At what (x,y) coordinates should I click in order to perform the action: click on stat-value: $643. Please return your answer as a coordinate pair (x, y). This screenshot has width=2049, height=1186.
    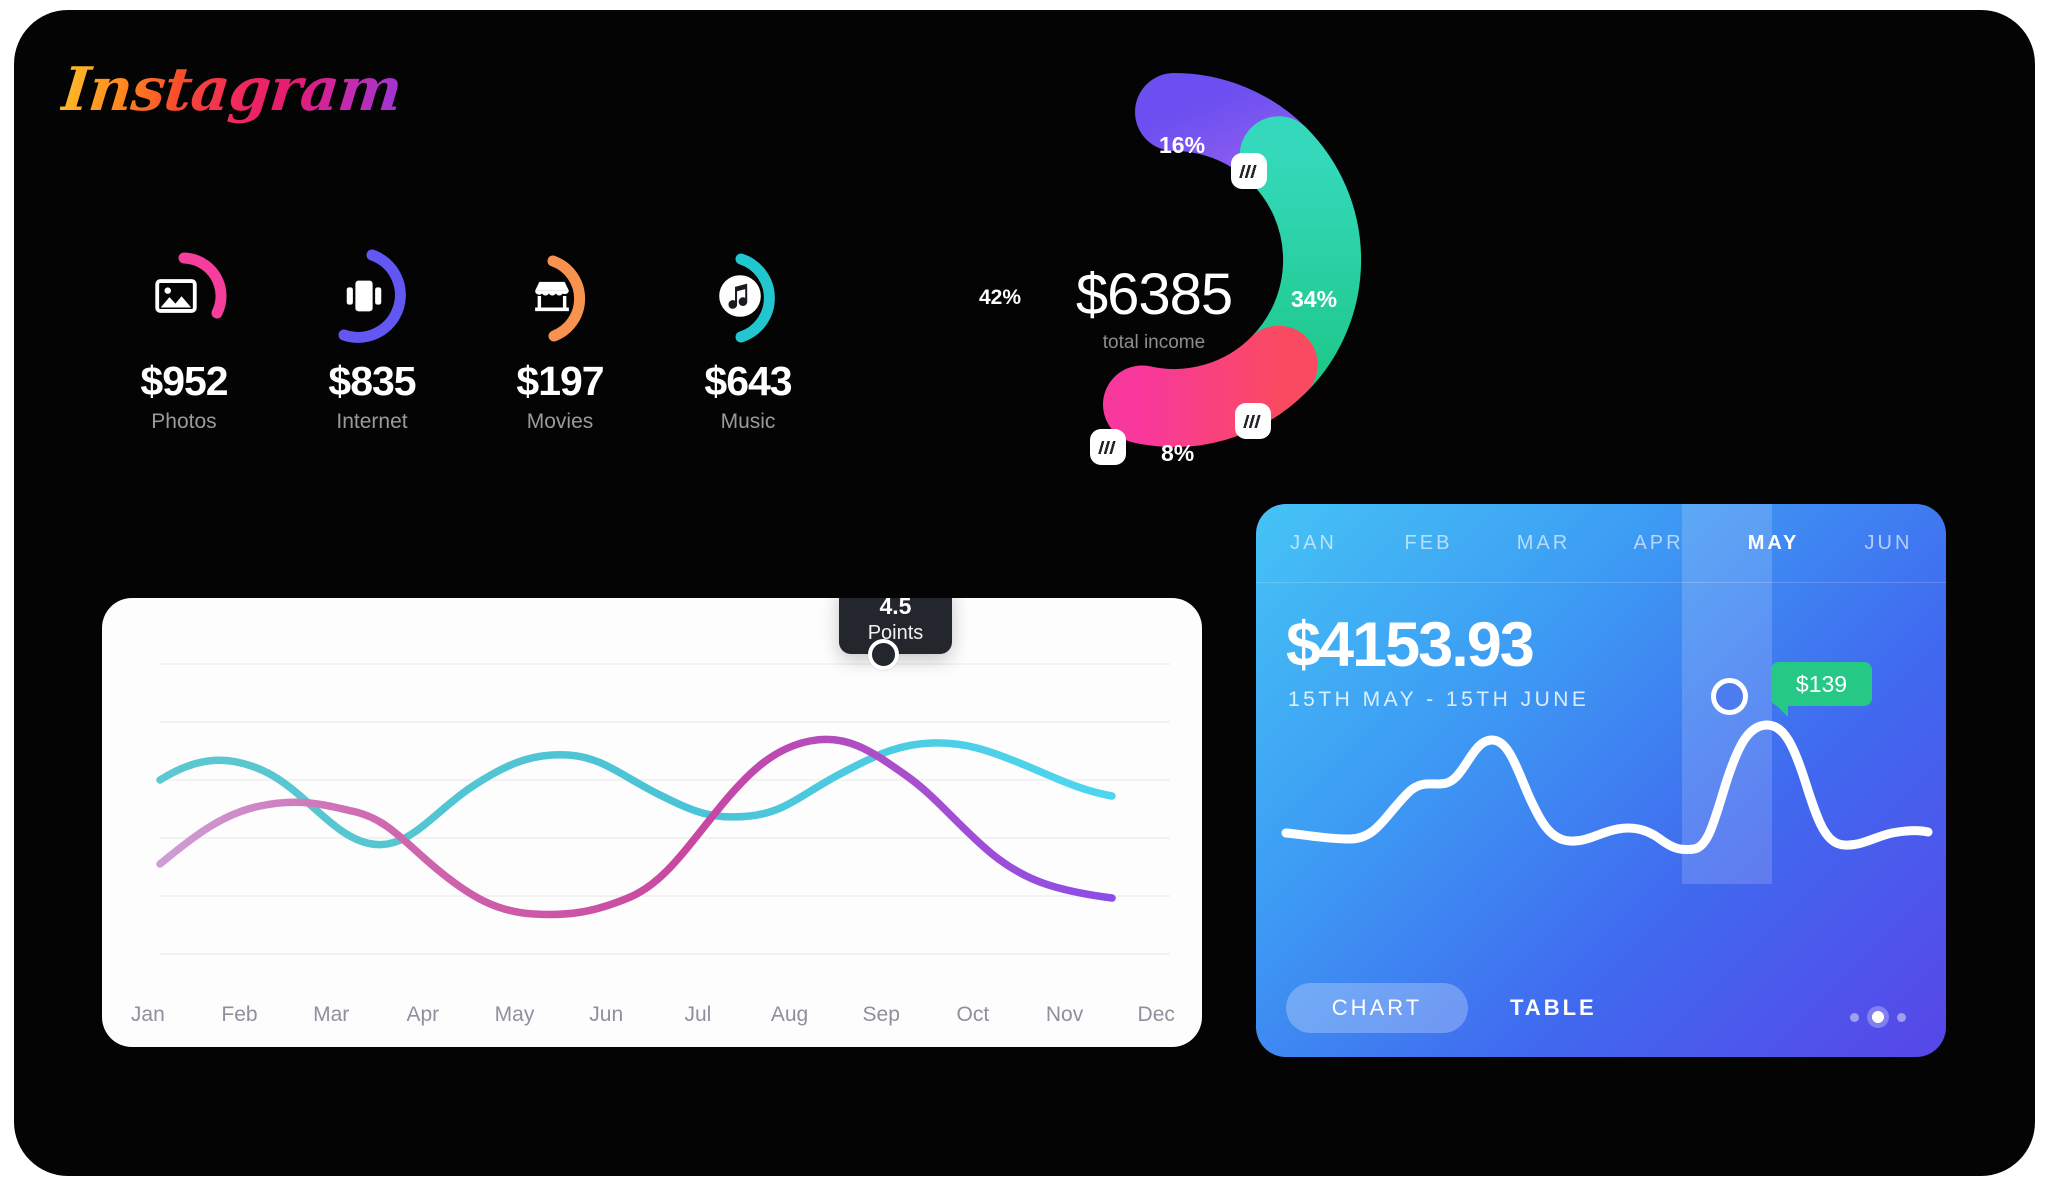
    Looking at the image, I should click on (748, 381).